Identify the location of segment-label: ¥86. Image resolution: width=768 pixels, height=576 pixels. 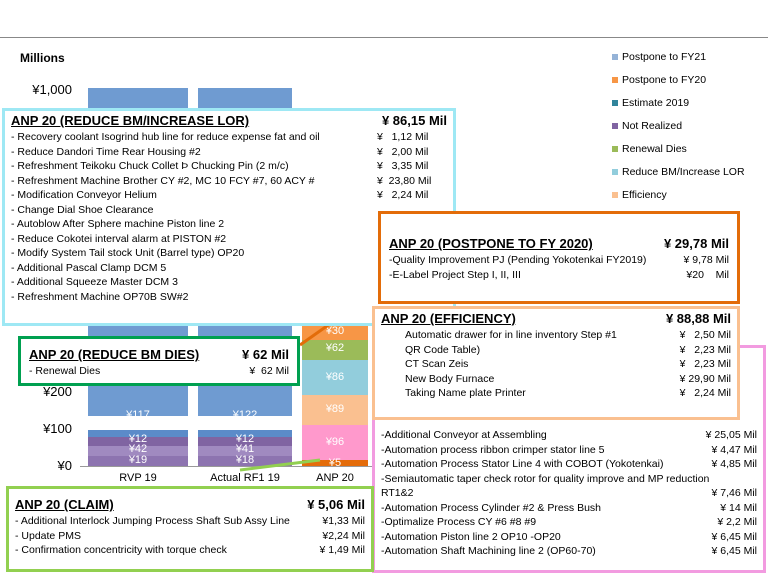
(335, 377).